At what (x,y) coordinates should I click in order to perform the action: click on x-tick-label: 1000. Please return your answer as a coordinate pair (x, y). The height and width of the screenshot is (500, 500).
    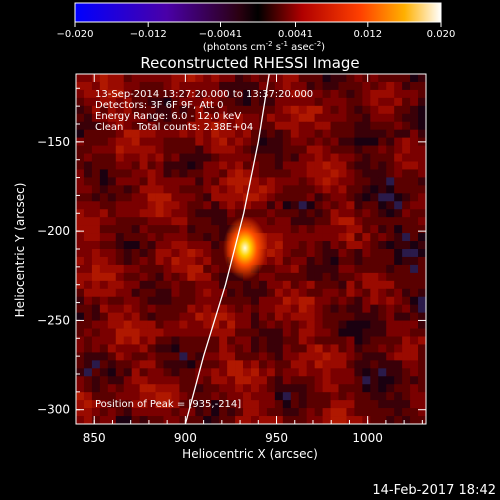
    Looking at the image, I should click on (367, 438).